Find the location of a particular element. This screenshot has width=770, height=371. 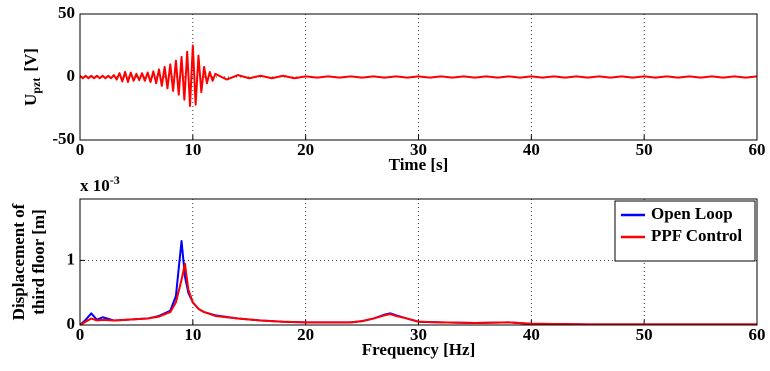

y-multiplier: x 10-3 is located at coordinates (100, 184).